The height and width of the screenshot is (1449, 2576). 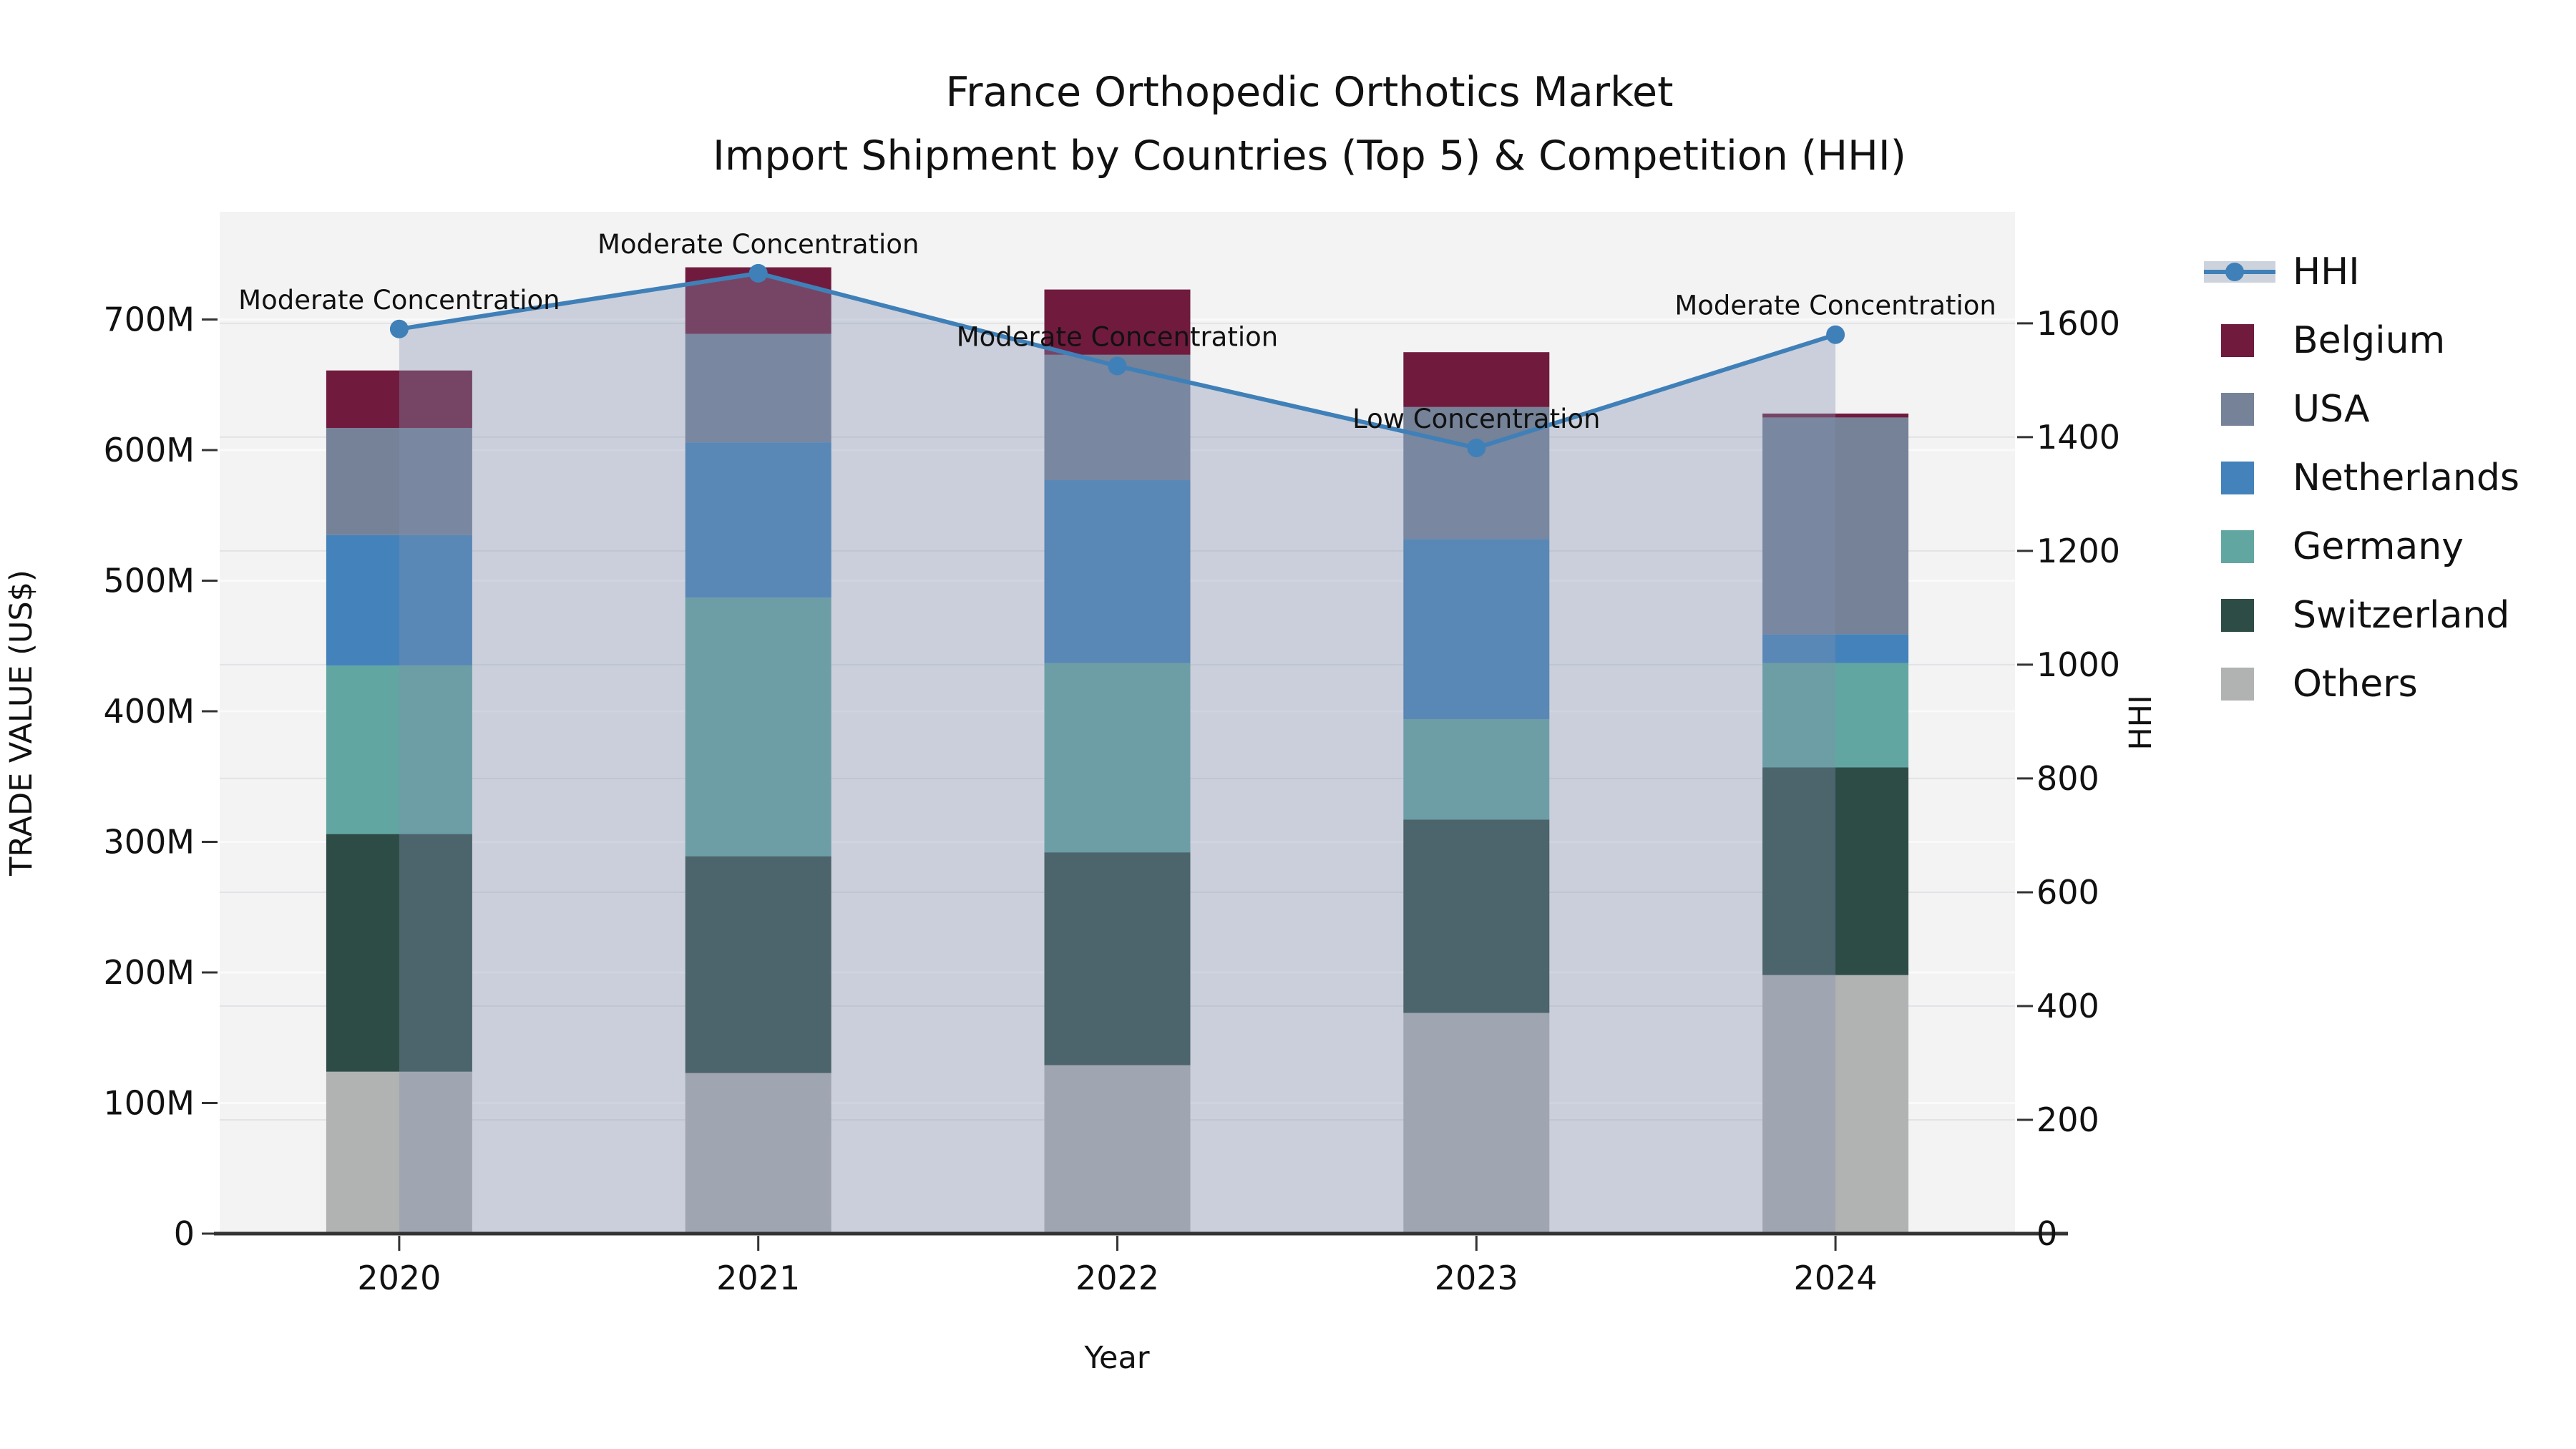 I want to click on bar-belgium-2024, so click(x=1835, y=415).